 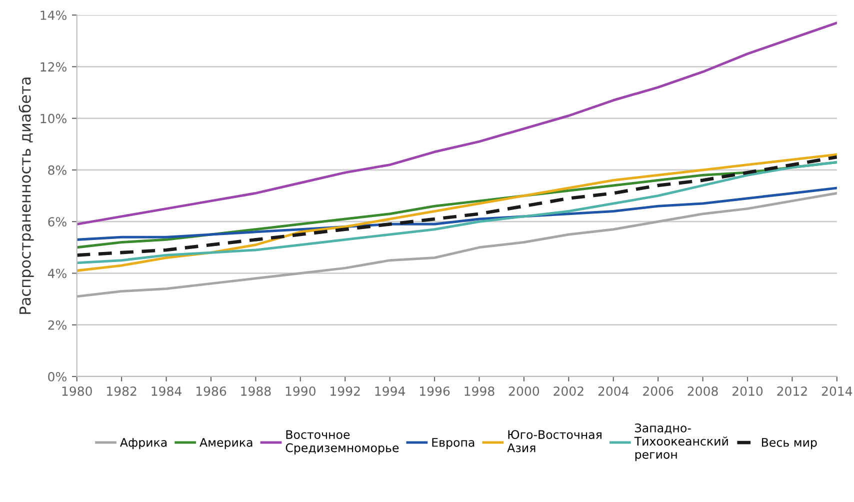 I want to click on legend-label: Европа, so click(x=453, y=444).